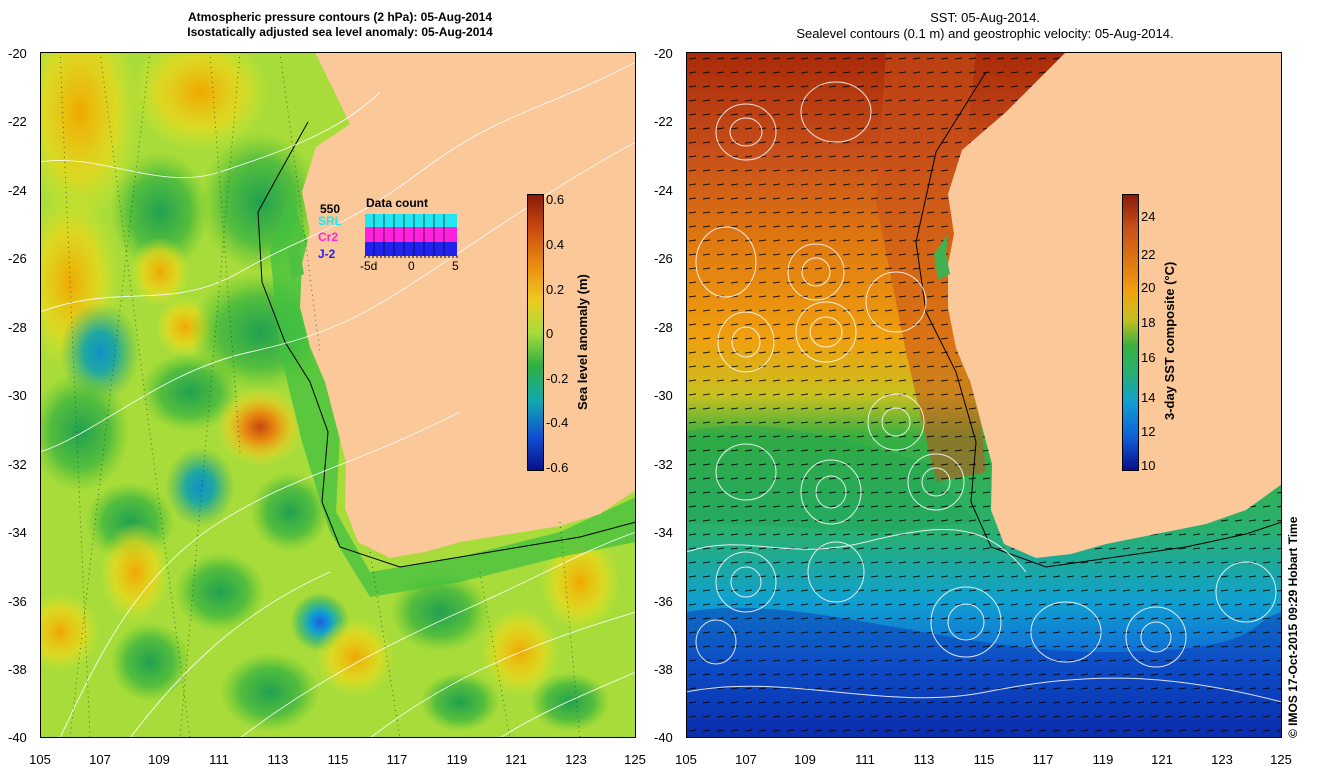 The width and height of the screenshot is (1320, 780). I want to click on inset-tick-right: 5, so click(455, 266).